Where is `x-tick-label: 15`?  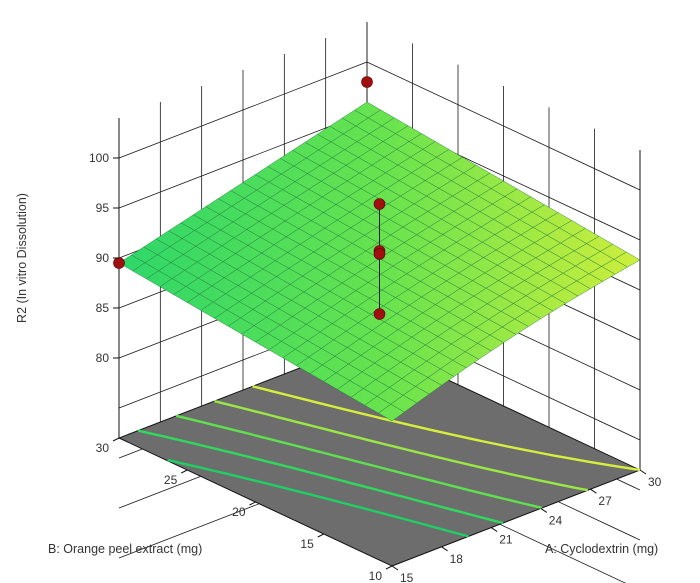 x-tick-label: 15 is located at coordinates (407, 577).